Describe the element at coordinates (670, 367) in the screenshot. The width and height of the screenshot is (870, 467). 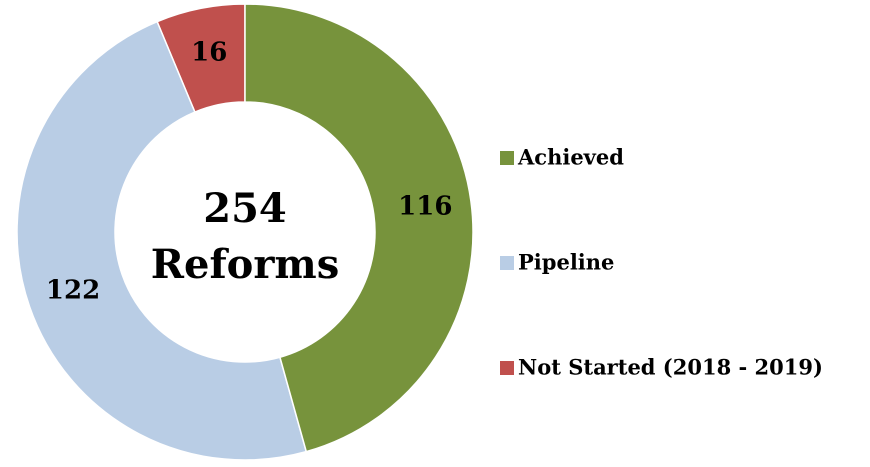
I see `legend-label: Not Started (2018 - 2019)` at that location.